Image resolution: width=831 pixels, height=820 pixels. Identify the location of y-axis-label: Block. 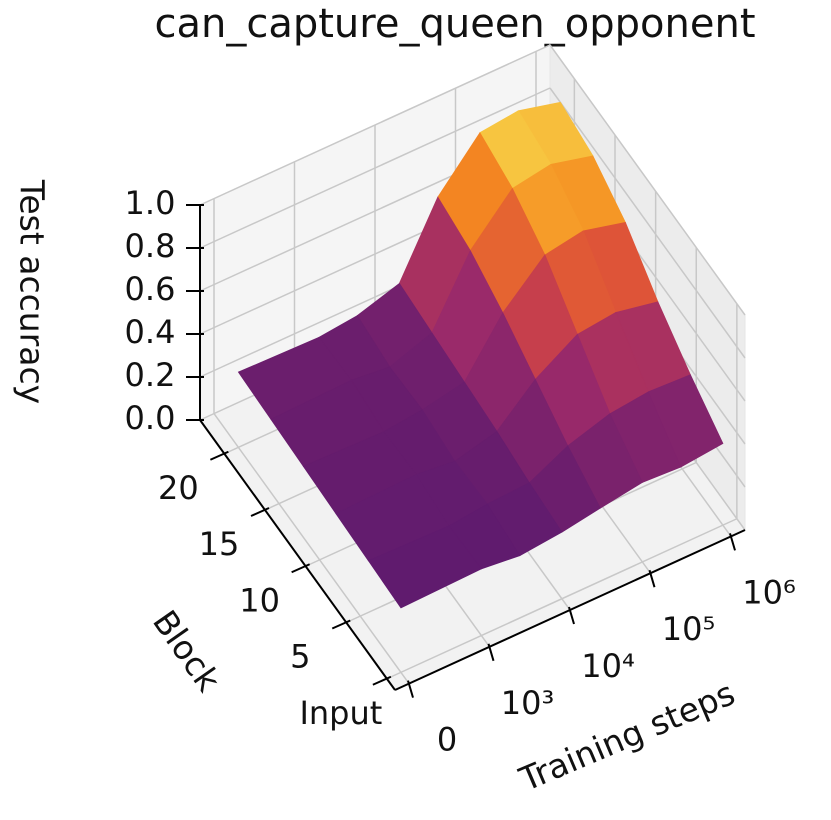
(187, 651).